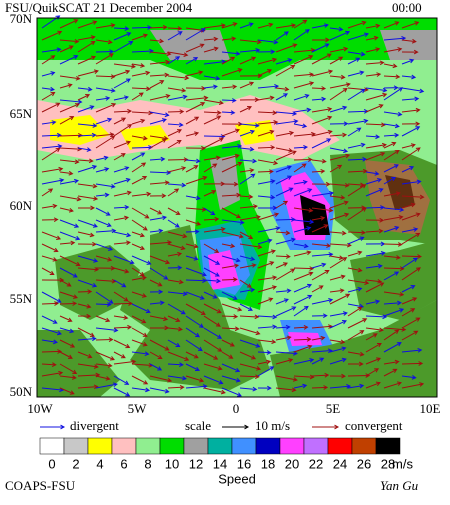 Image resolution: width=450 pixels, height=505 pixels. Describe the element at coordinates (333, 408) in the screenshot. I see `lon-label: 5E` at that location.